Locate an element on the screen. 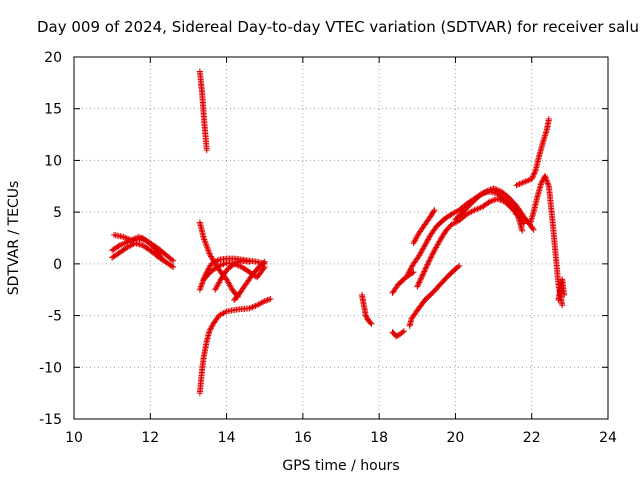 The image size is (640, 480). series-arc-m is located at coordinates (403, 282).